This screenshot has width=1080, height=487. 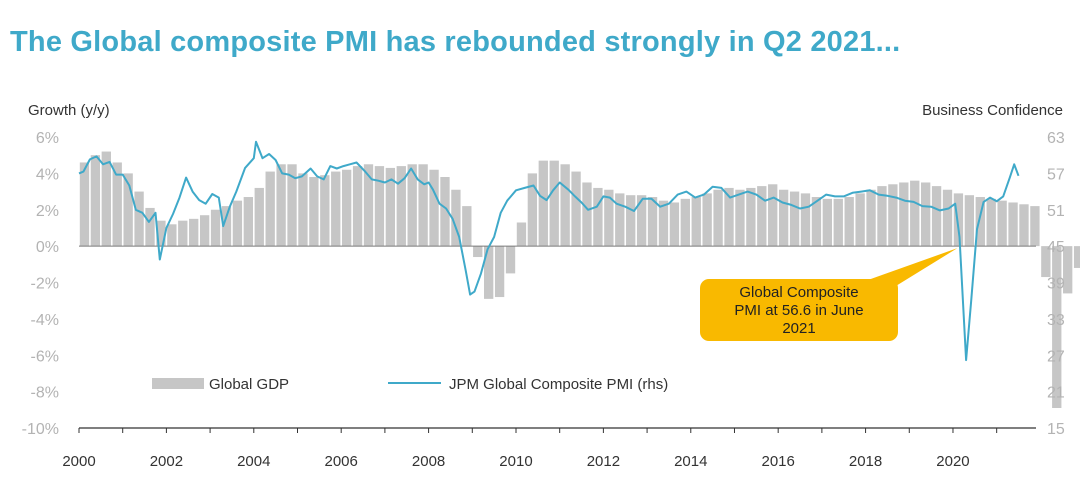 What do you see at coordinates (603, 461) in the screenshot?
I see `x-tick-label: 2012` at bounding box center [603, 461].